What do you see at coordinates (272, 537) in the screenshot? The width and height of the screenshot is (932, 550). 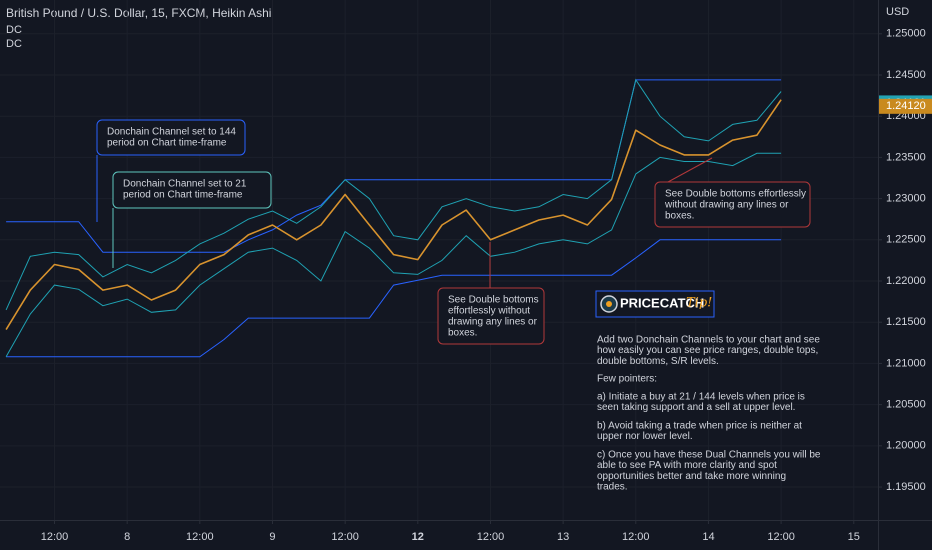 I see `x-tick-label: 9` at bounding box center [272, 537].